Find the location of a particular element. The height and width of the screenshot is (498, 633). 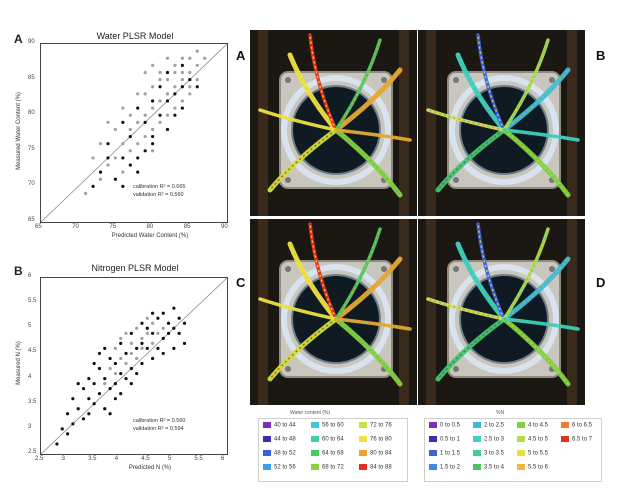

one-to-one-line is located at coordinates (134, 133).